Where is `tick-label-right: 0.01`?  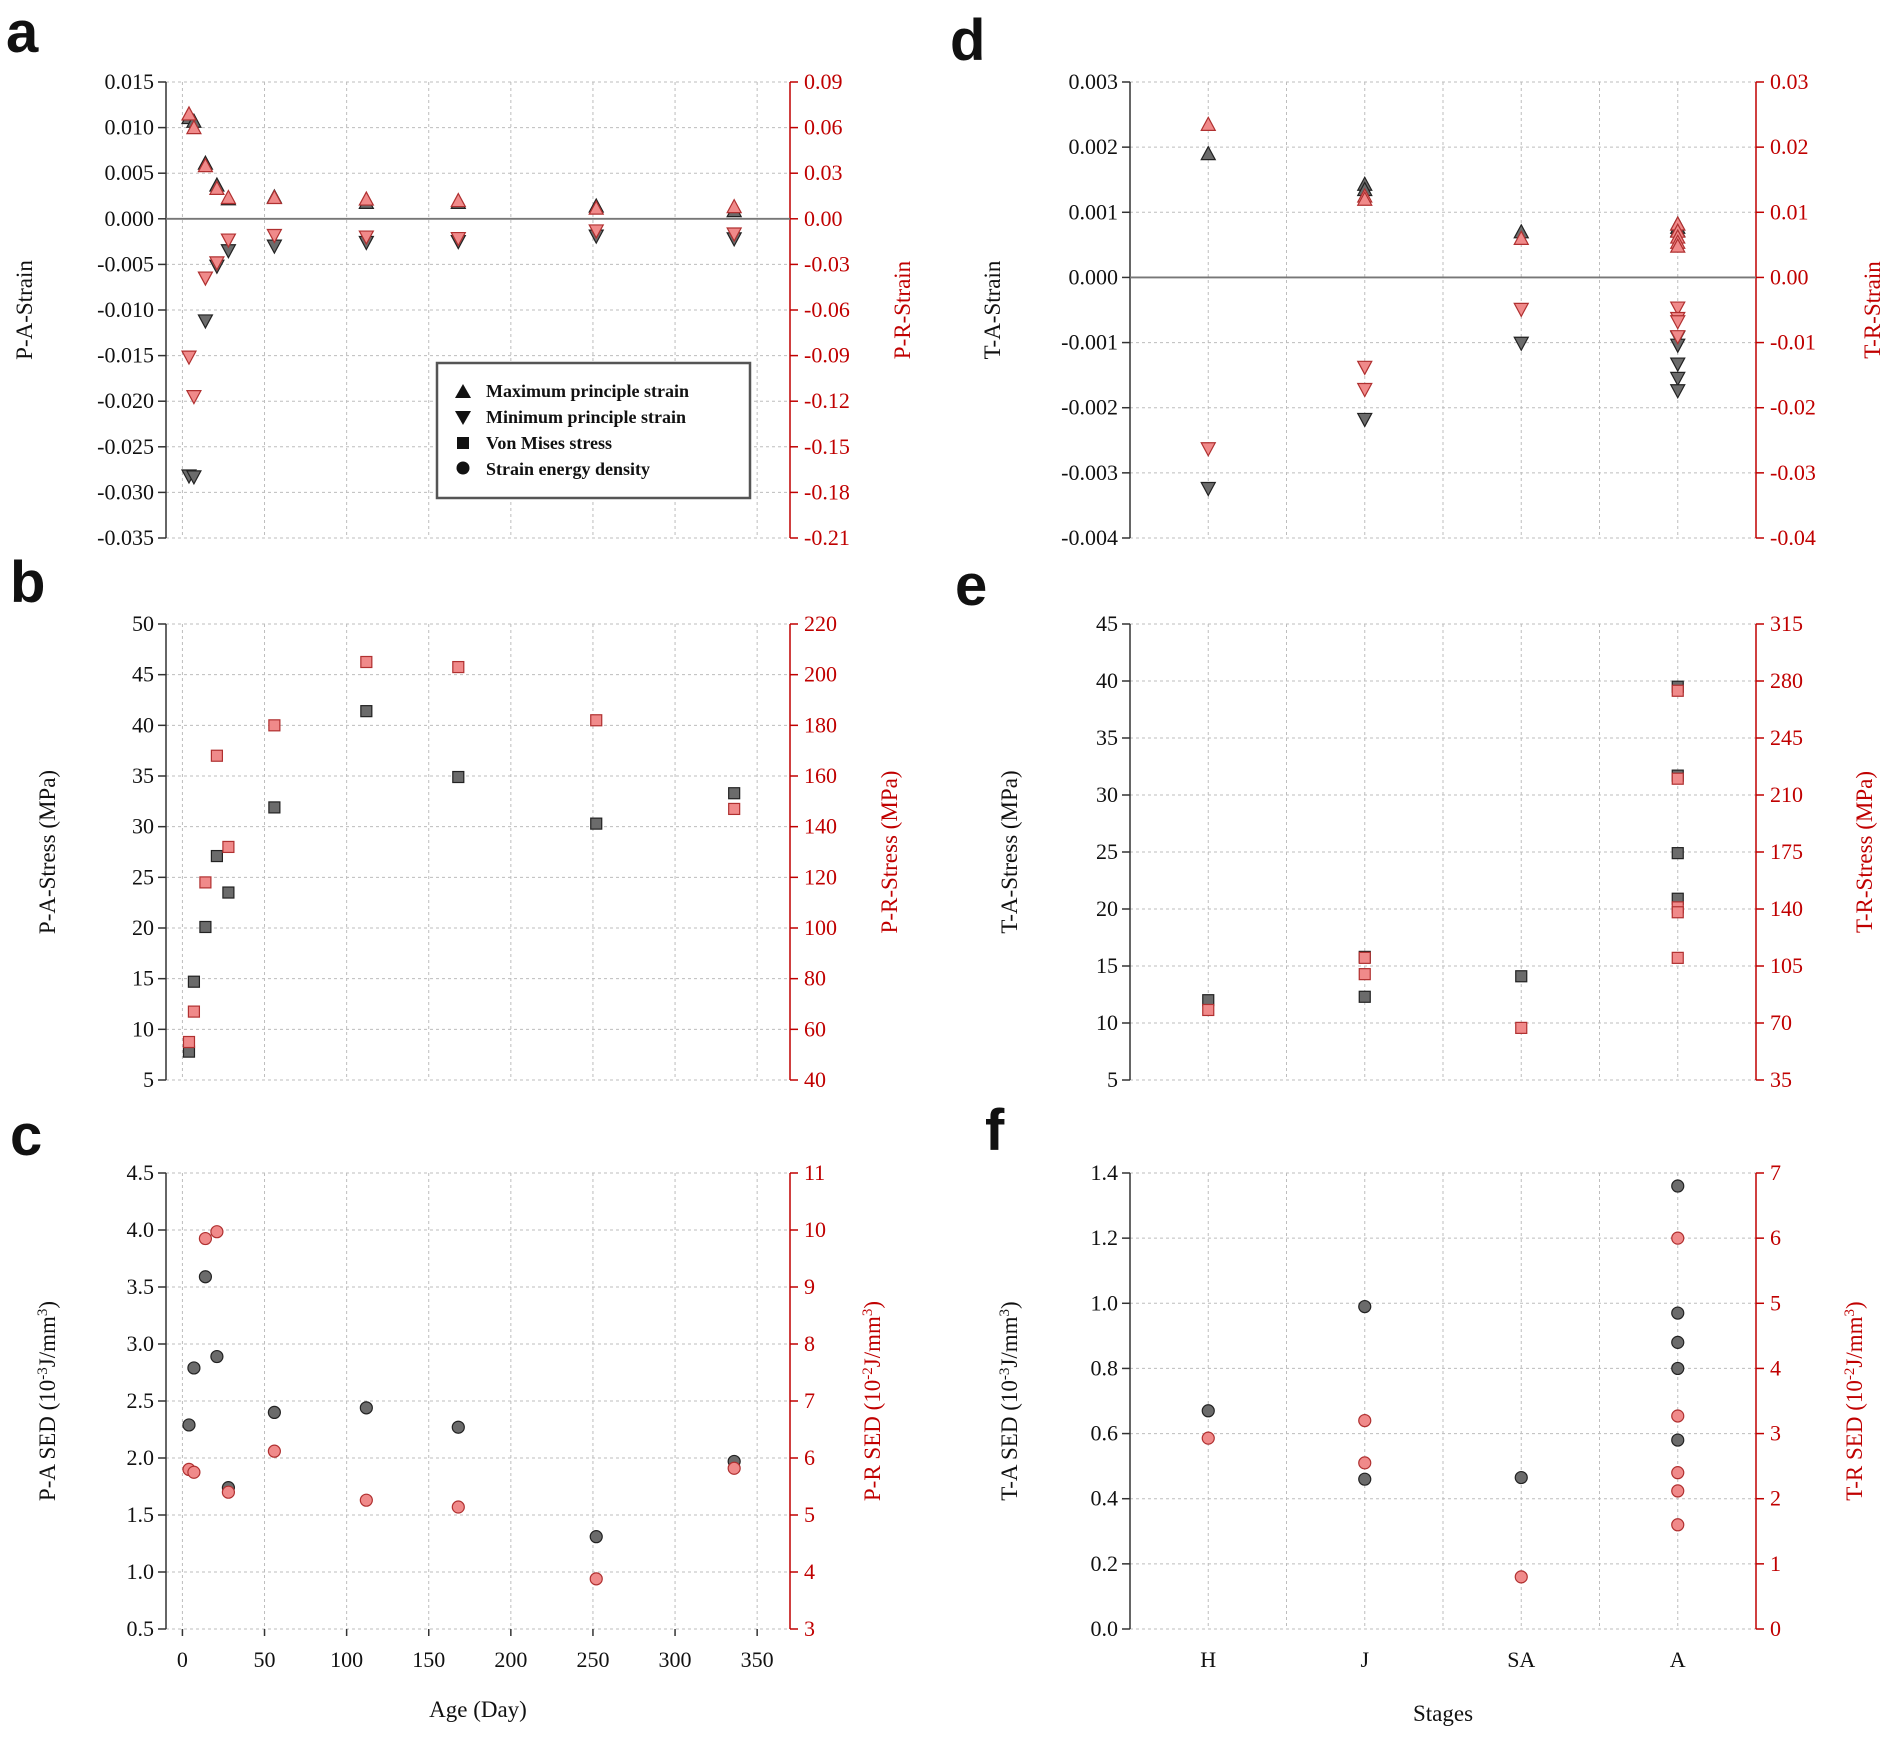 tick-label-right: 0.01 is located at coordinates (1789, 211).